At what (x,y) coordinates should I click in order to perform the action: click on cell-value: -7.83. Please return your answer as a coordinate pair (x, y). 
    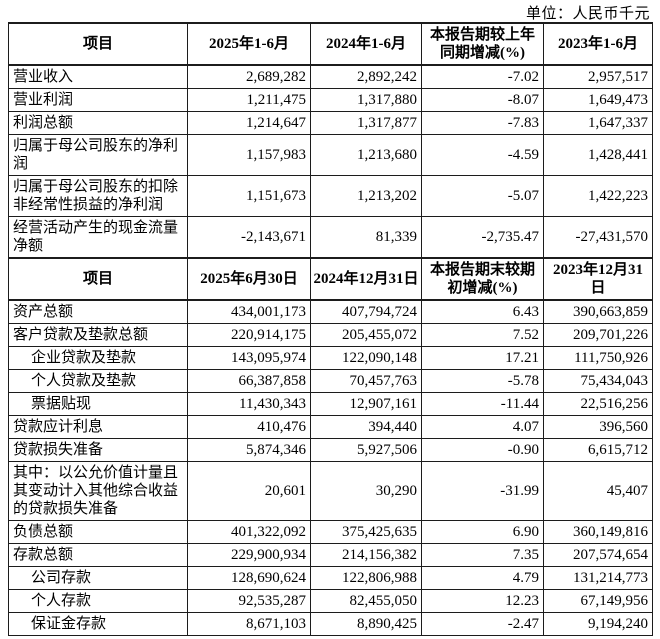
    Looking at the image, I should click on (482, 123).